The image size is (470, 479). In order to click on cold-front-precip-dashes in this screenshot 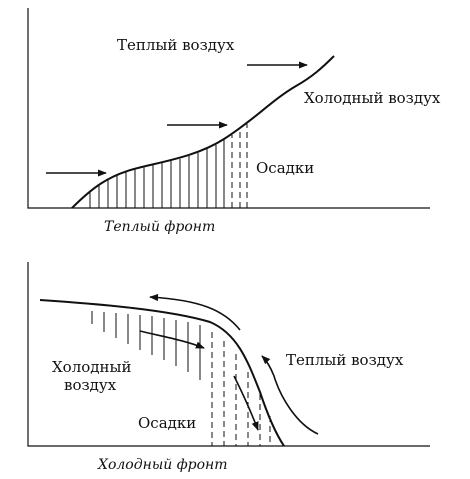, I will do `click(241, 389)`.